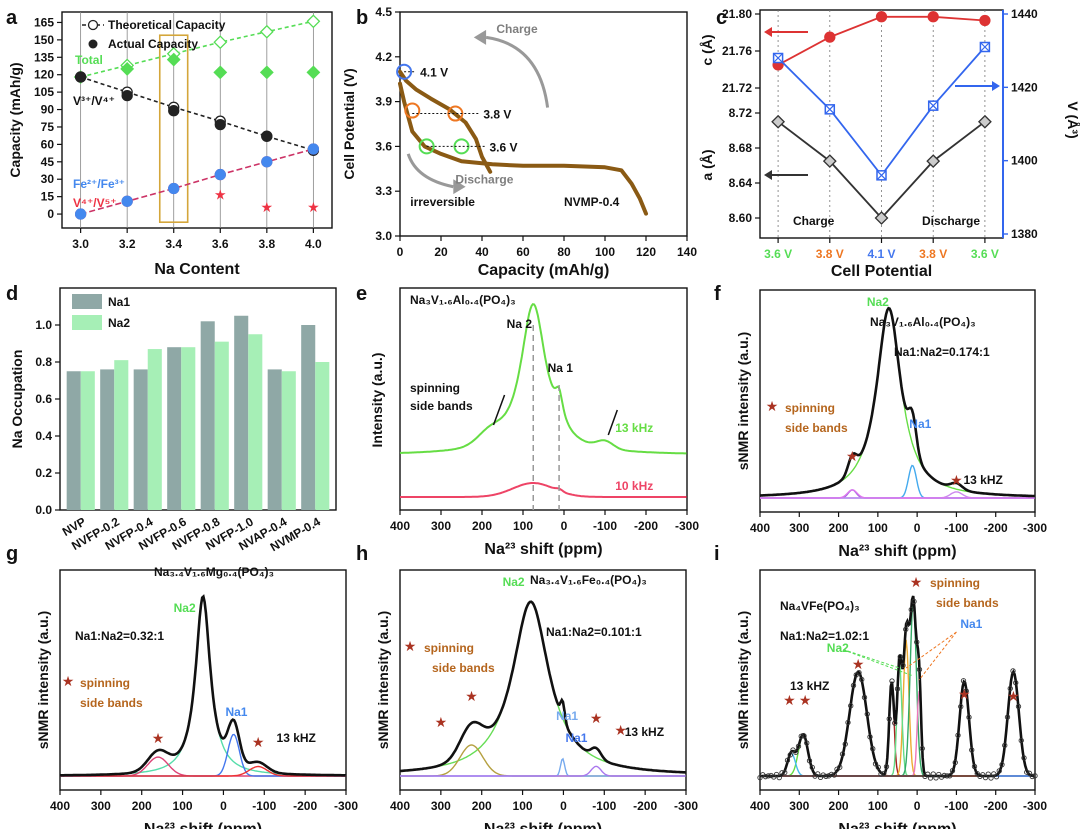  Describe the element at coordinates (933, 254) in the screenshot. I see `x-tick-label-c: 3.8 V` at that location.